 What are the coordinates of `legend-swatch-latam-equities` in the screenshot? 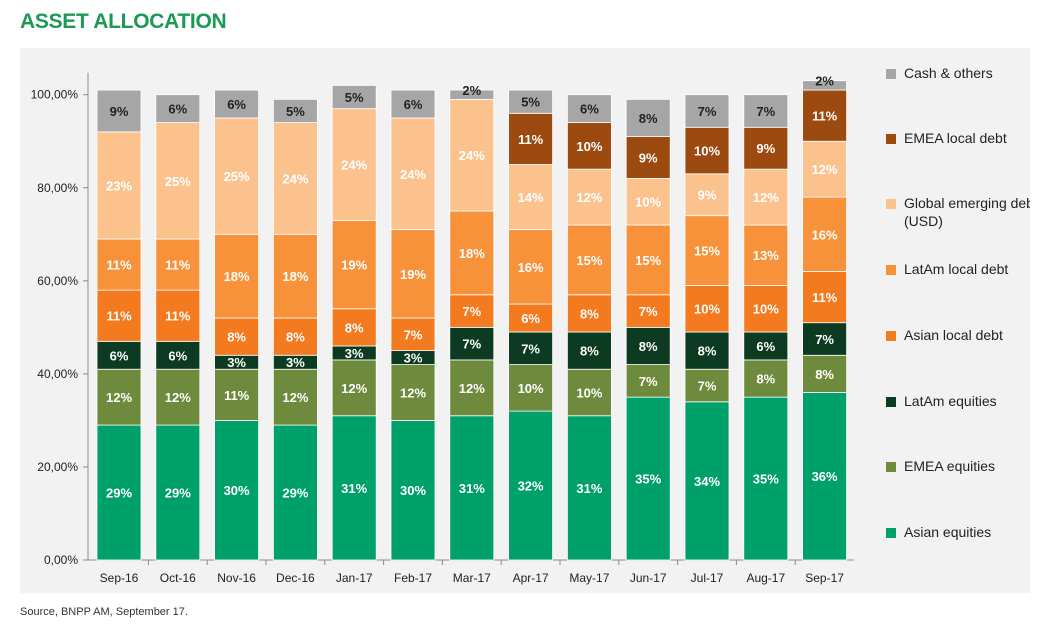 It's located at (891, 402).